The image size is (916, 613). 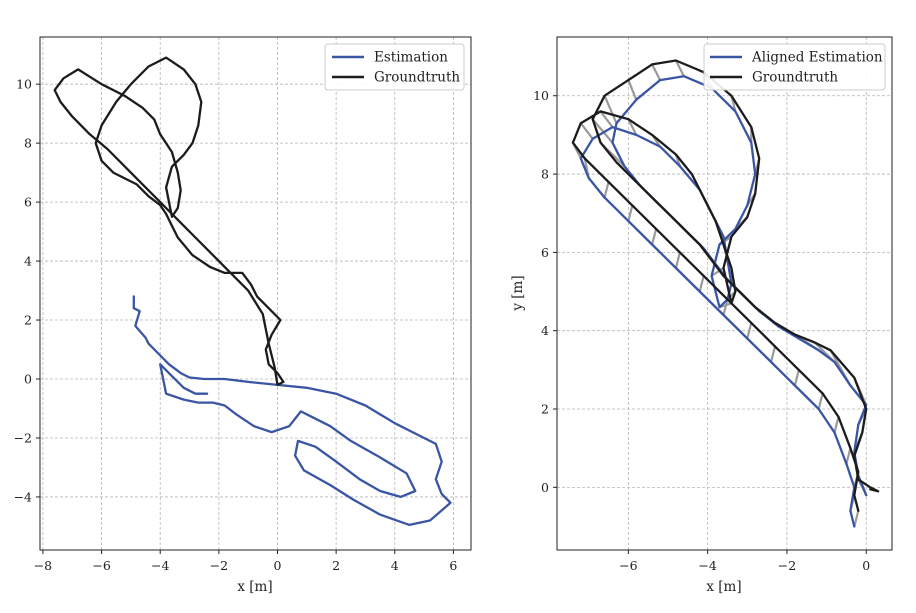 I want to click on x-tick-labels: −6 −4 −2 0, so click(x=744, y=561).